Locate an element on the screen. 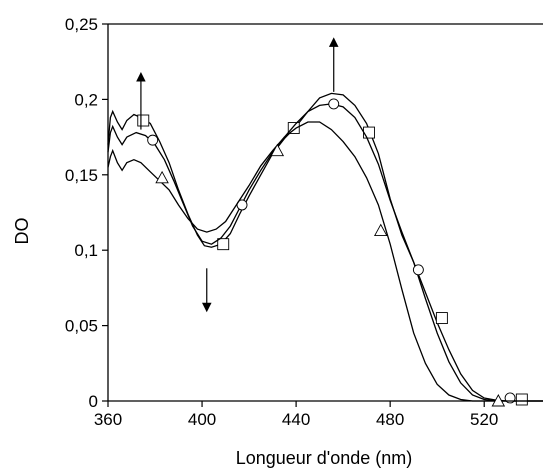 The image size is (543, 470). x-tick-label: 520 is located at coordinates (484, 419).